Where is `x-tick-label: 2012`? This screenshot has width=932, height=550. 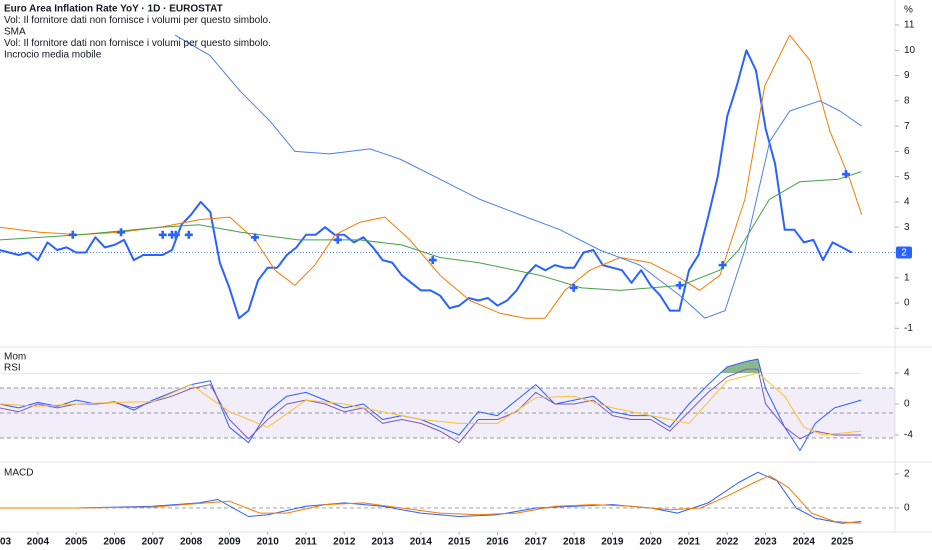
x-tick-label: 2012 is located at coordinates (344, 542).